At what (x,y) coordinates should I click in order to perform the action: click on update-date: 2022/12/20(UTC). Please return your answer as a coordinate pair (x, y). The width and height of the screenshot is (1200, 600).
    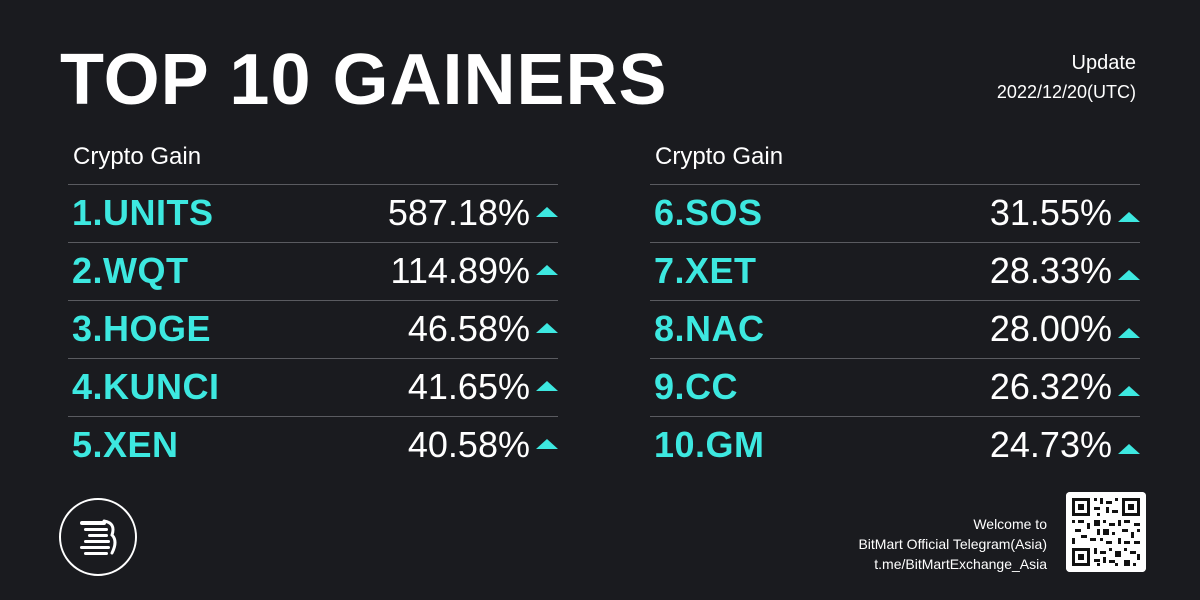
    Looking at the image, I should click on (1066, 92).